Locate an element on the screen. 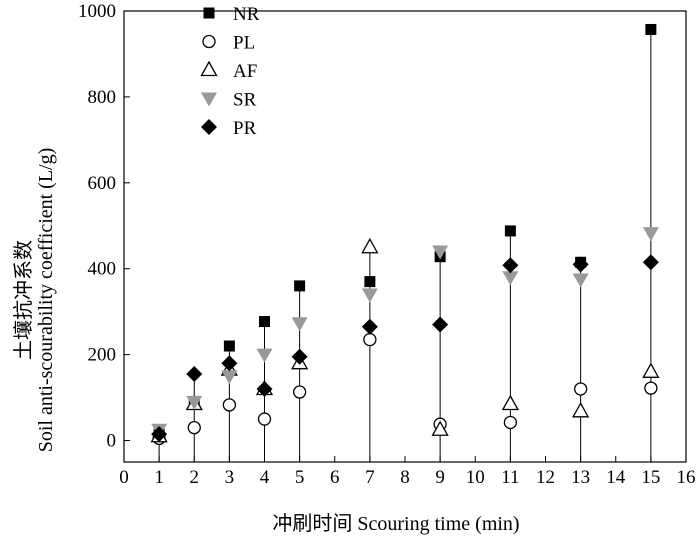  x-tick-label: 11 is located at coordinates (510, 477).